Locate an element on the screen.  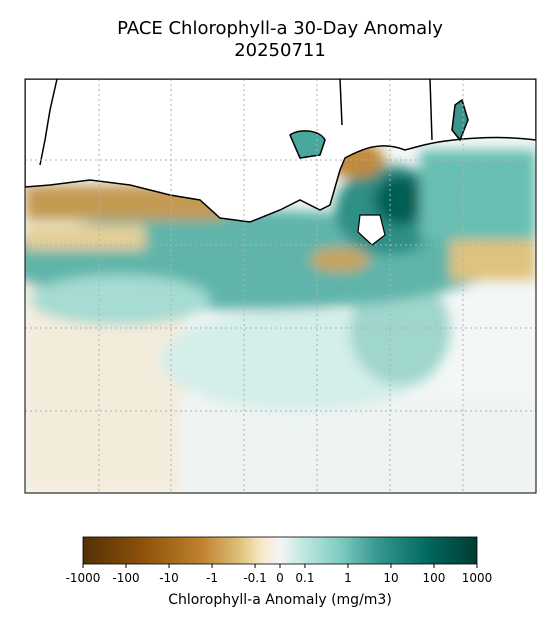
tick-label: -100 is located at coordinates (125, 578).